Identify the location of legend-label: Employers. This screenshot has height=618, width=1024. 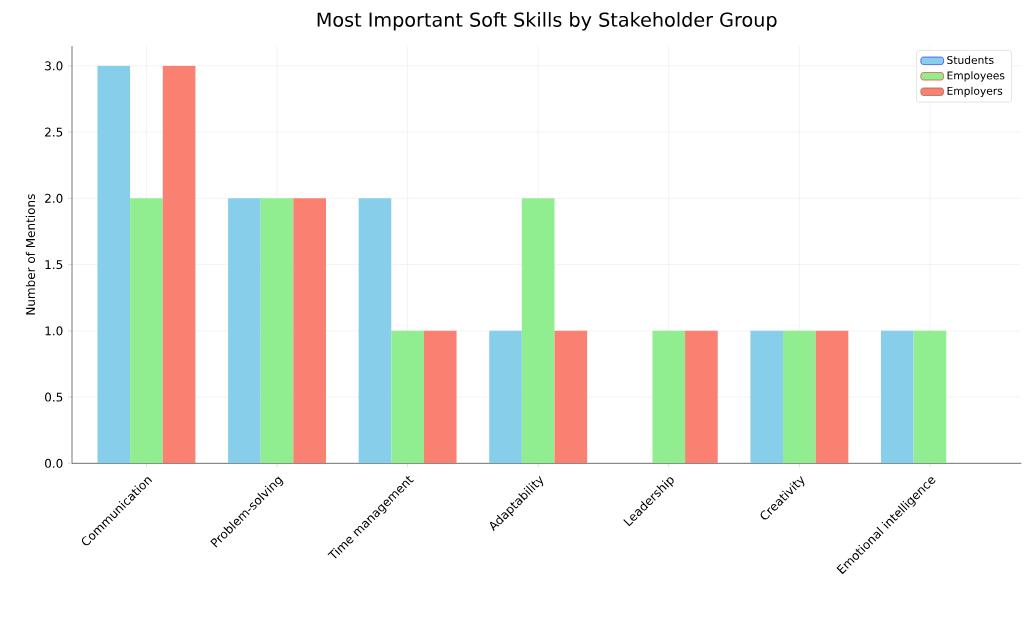
(975, 91).